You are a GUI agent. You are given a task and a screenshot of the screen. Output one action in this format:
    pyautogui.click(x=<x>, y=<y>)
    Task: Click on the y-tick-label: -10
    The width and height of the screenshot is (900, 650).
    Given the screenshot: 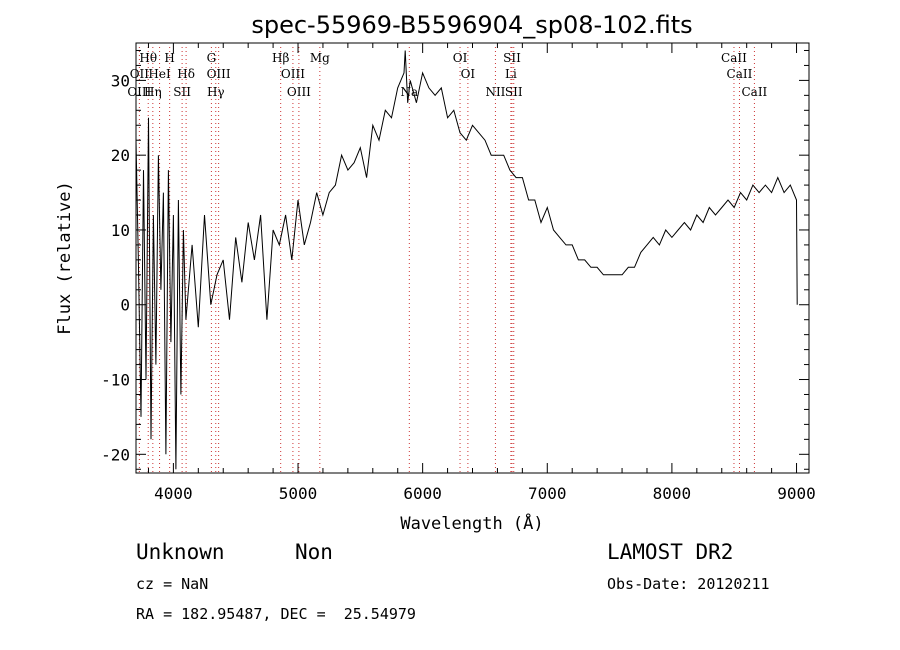 What is the action you would take?
    pyautogui.click(x=115, y=380)
    